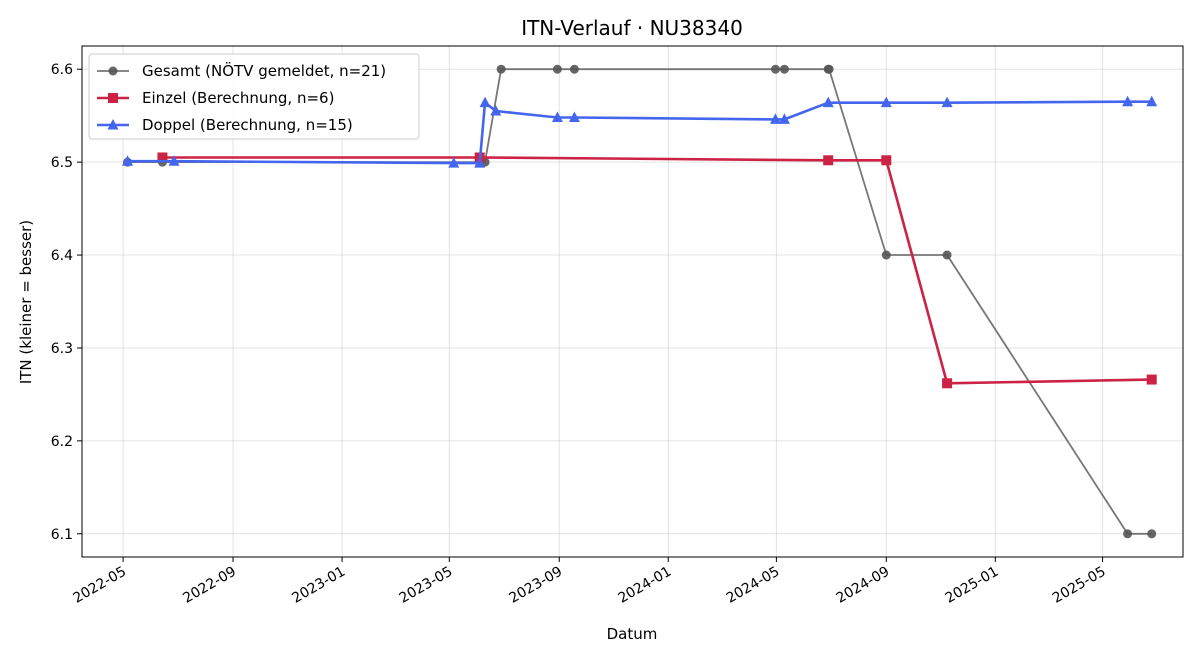  I want to click on chart-title: ITN-Verlauf · NU38340, so click(632, 28).